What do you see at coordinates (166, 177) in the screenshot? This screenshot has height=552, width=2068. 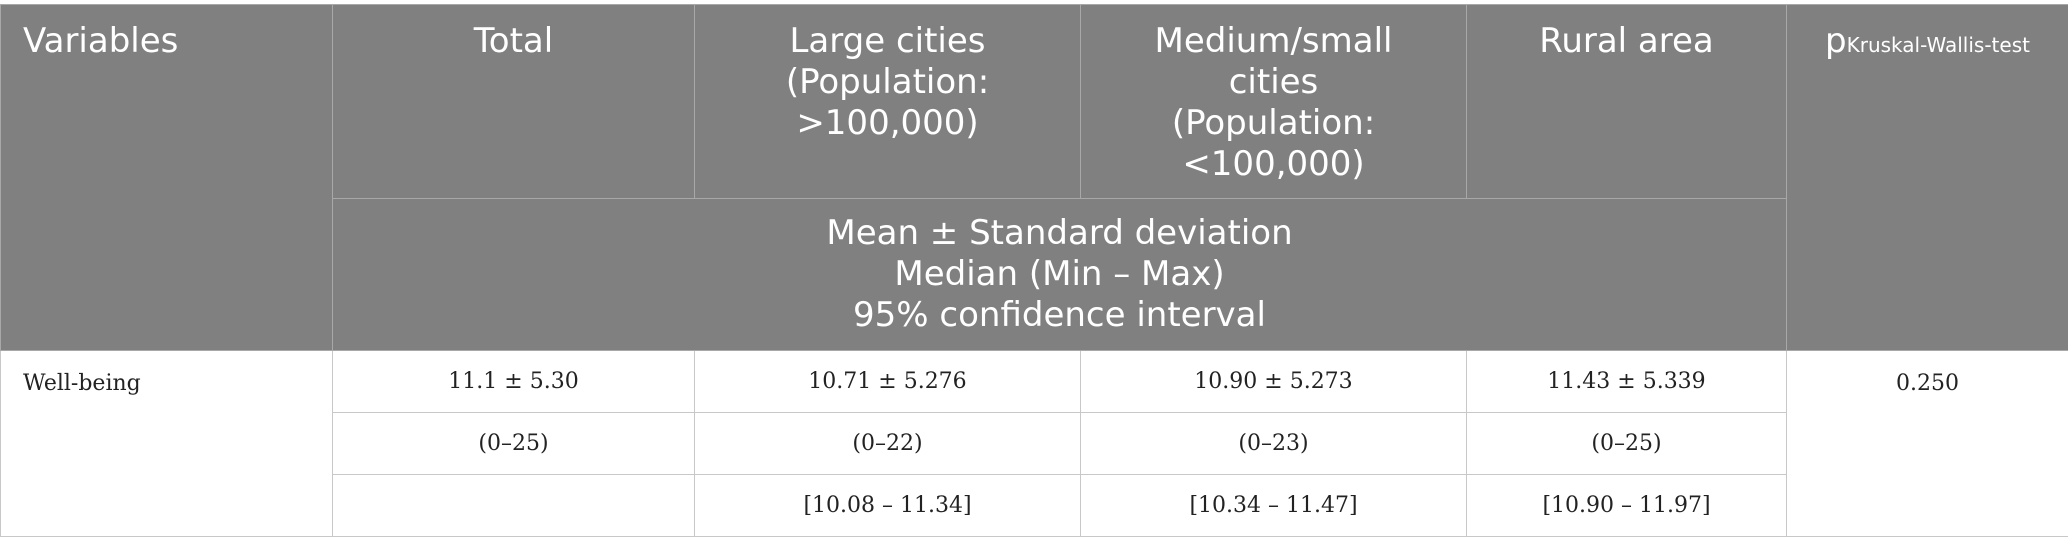 I see `header-variables: Variables` at bounding box center [166, 177].